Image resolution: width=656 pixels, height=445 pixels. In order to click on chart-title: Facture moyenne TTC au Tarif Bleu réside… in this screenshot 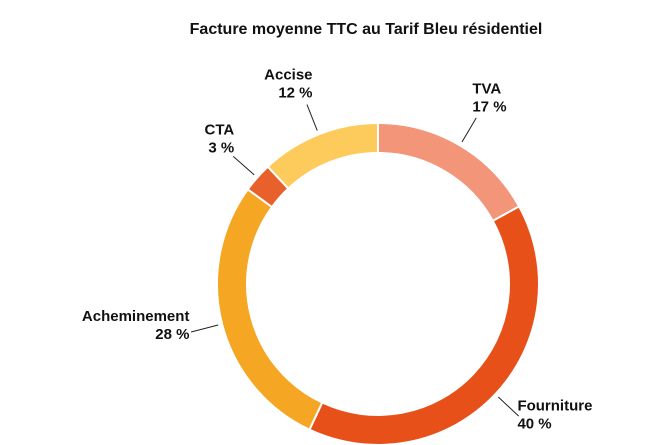, I will do `click(366, 29)`.